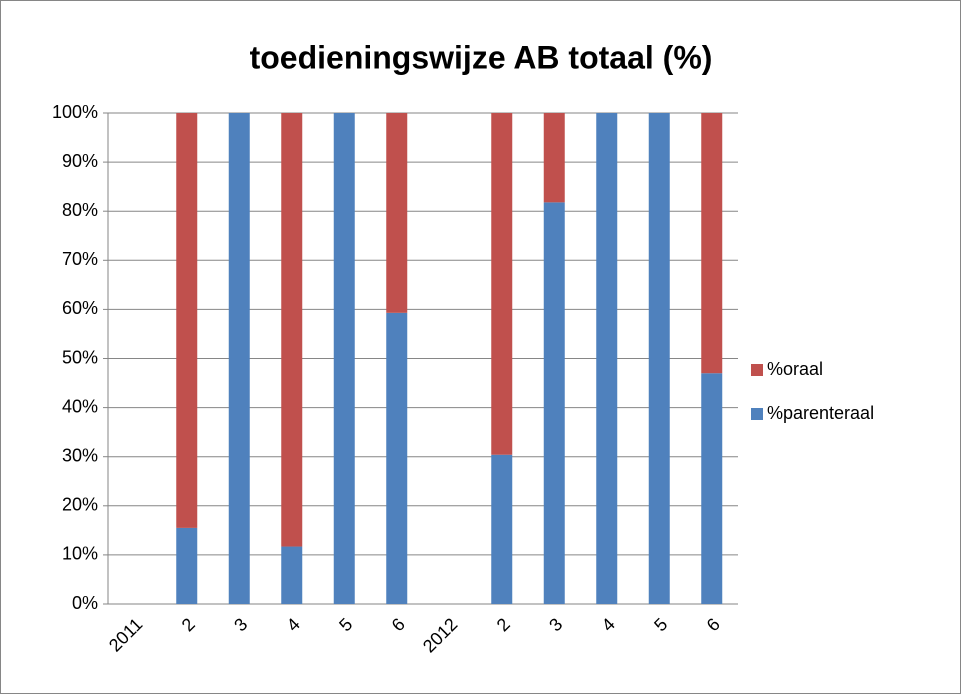  I want to click on legend-label: %oraal, so click(795, 369).